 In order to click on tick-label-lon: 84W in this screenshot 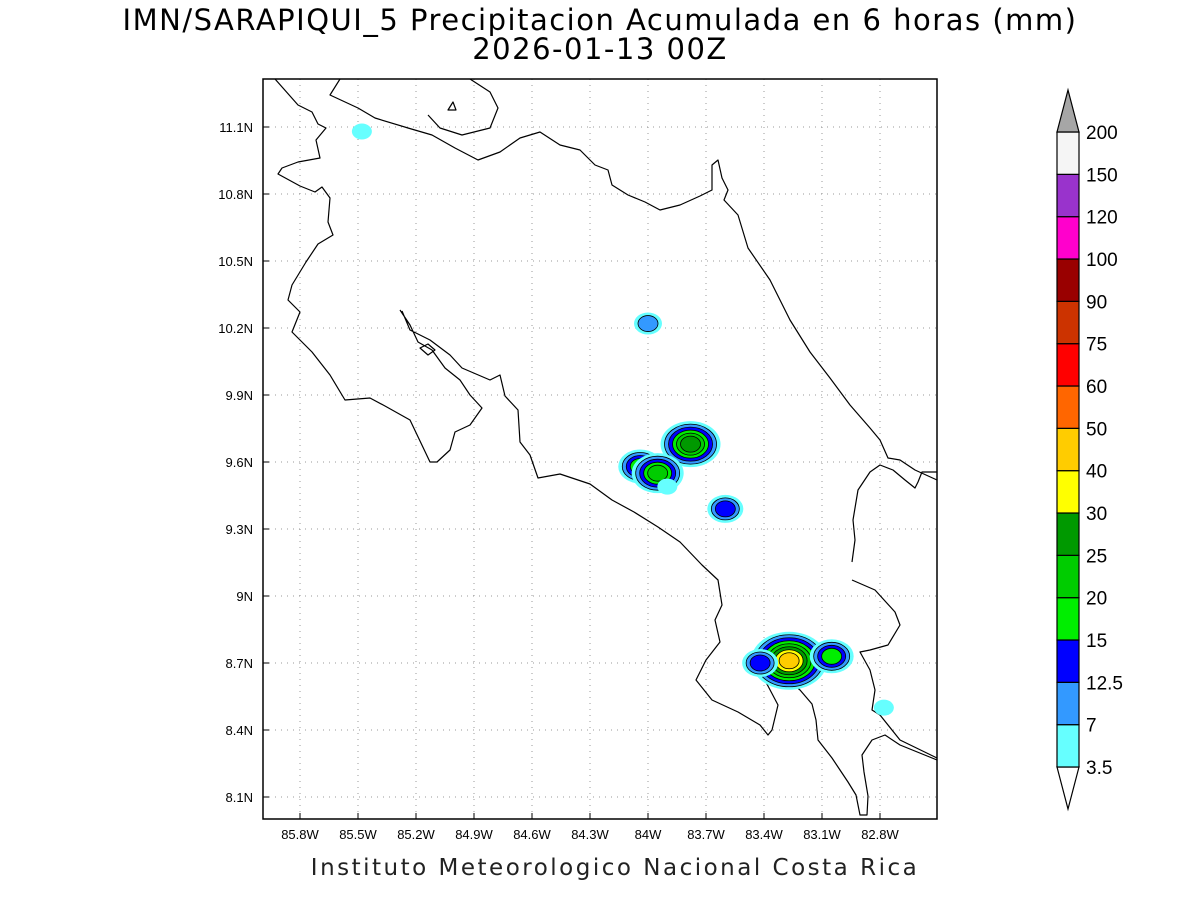, I will do `click(648, 834)`.